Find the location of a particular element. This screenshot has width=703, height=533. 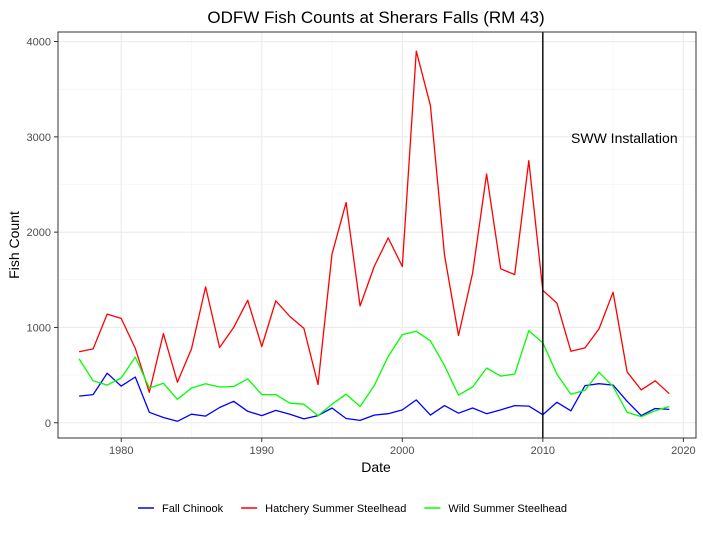

x-tick-label: 1990 is located at coordinates (262, 451).